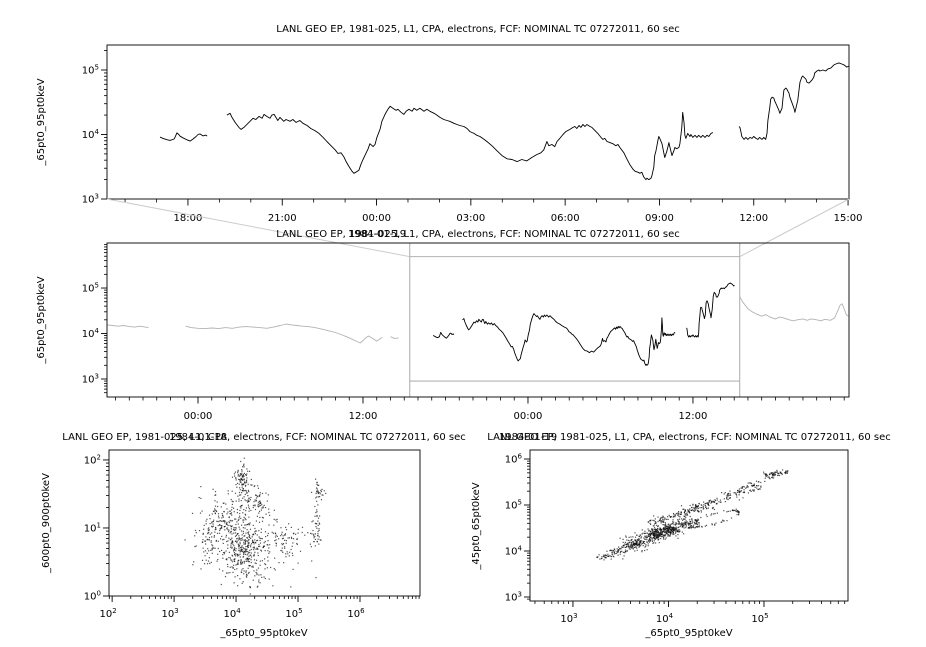  I want to click on panel1-zoomed-timeseries-x-axis: 18:00 21:00 00:00 03:00 06:00 09:00 12:00 15:00, so click(493, 211).